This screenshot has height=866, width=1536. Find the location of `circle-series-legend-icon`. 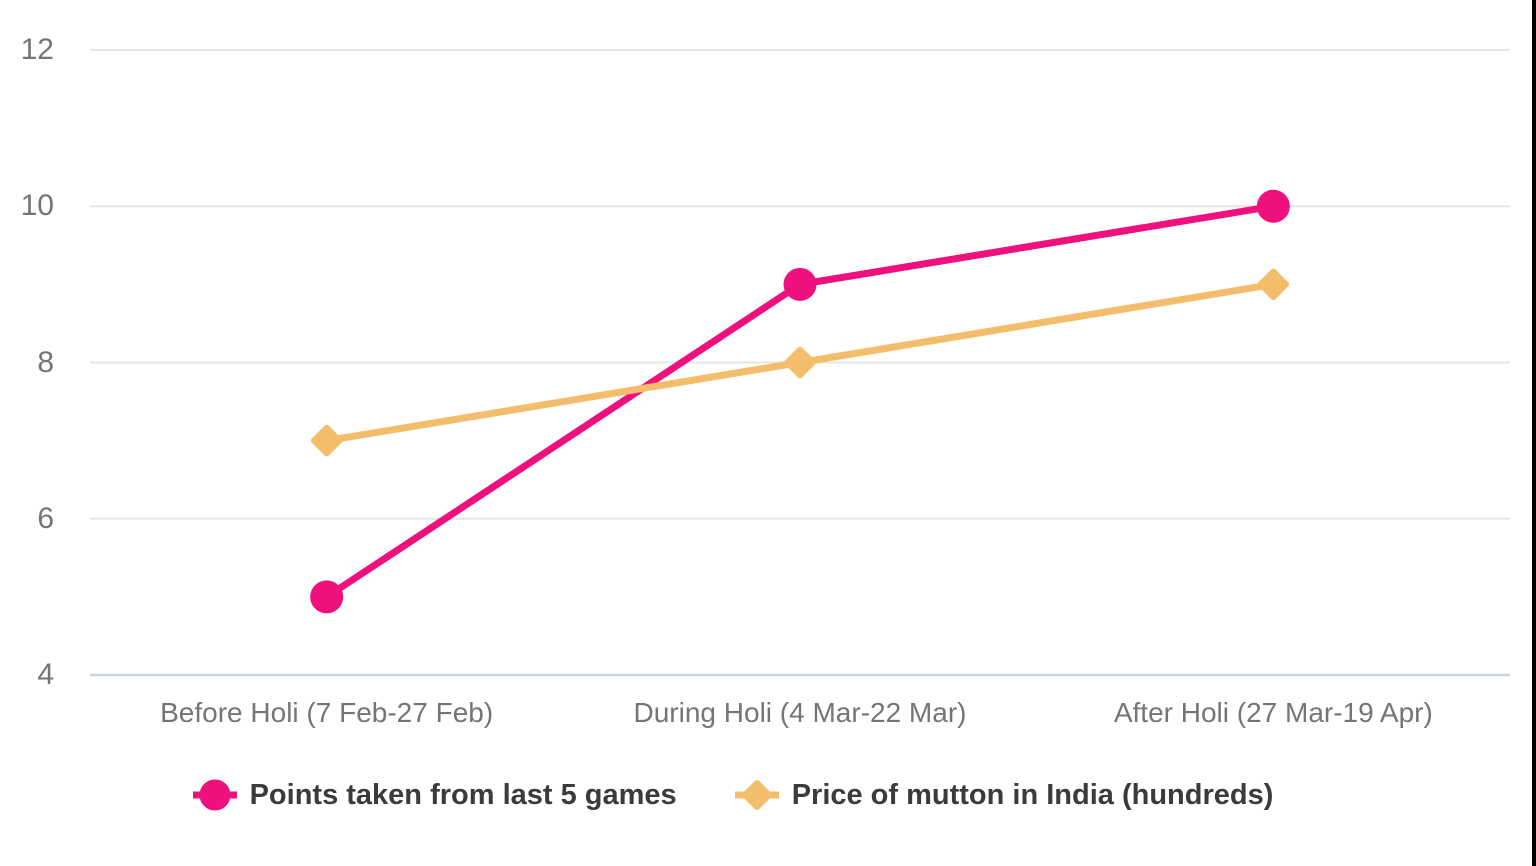

circle-series-legend-icon is located at coordinates (214, 795).